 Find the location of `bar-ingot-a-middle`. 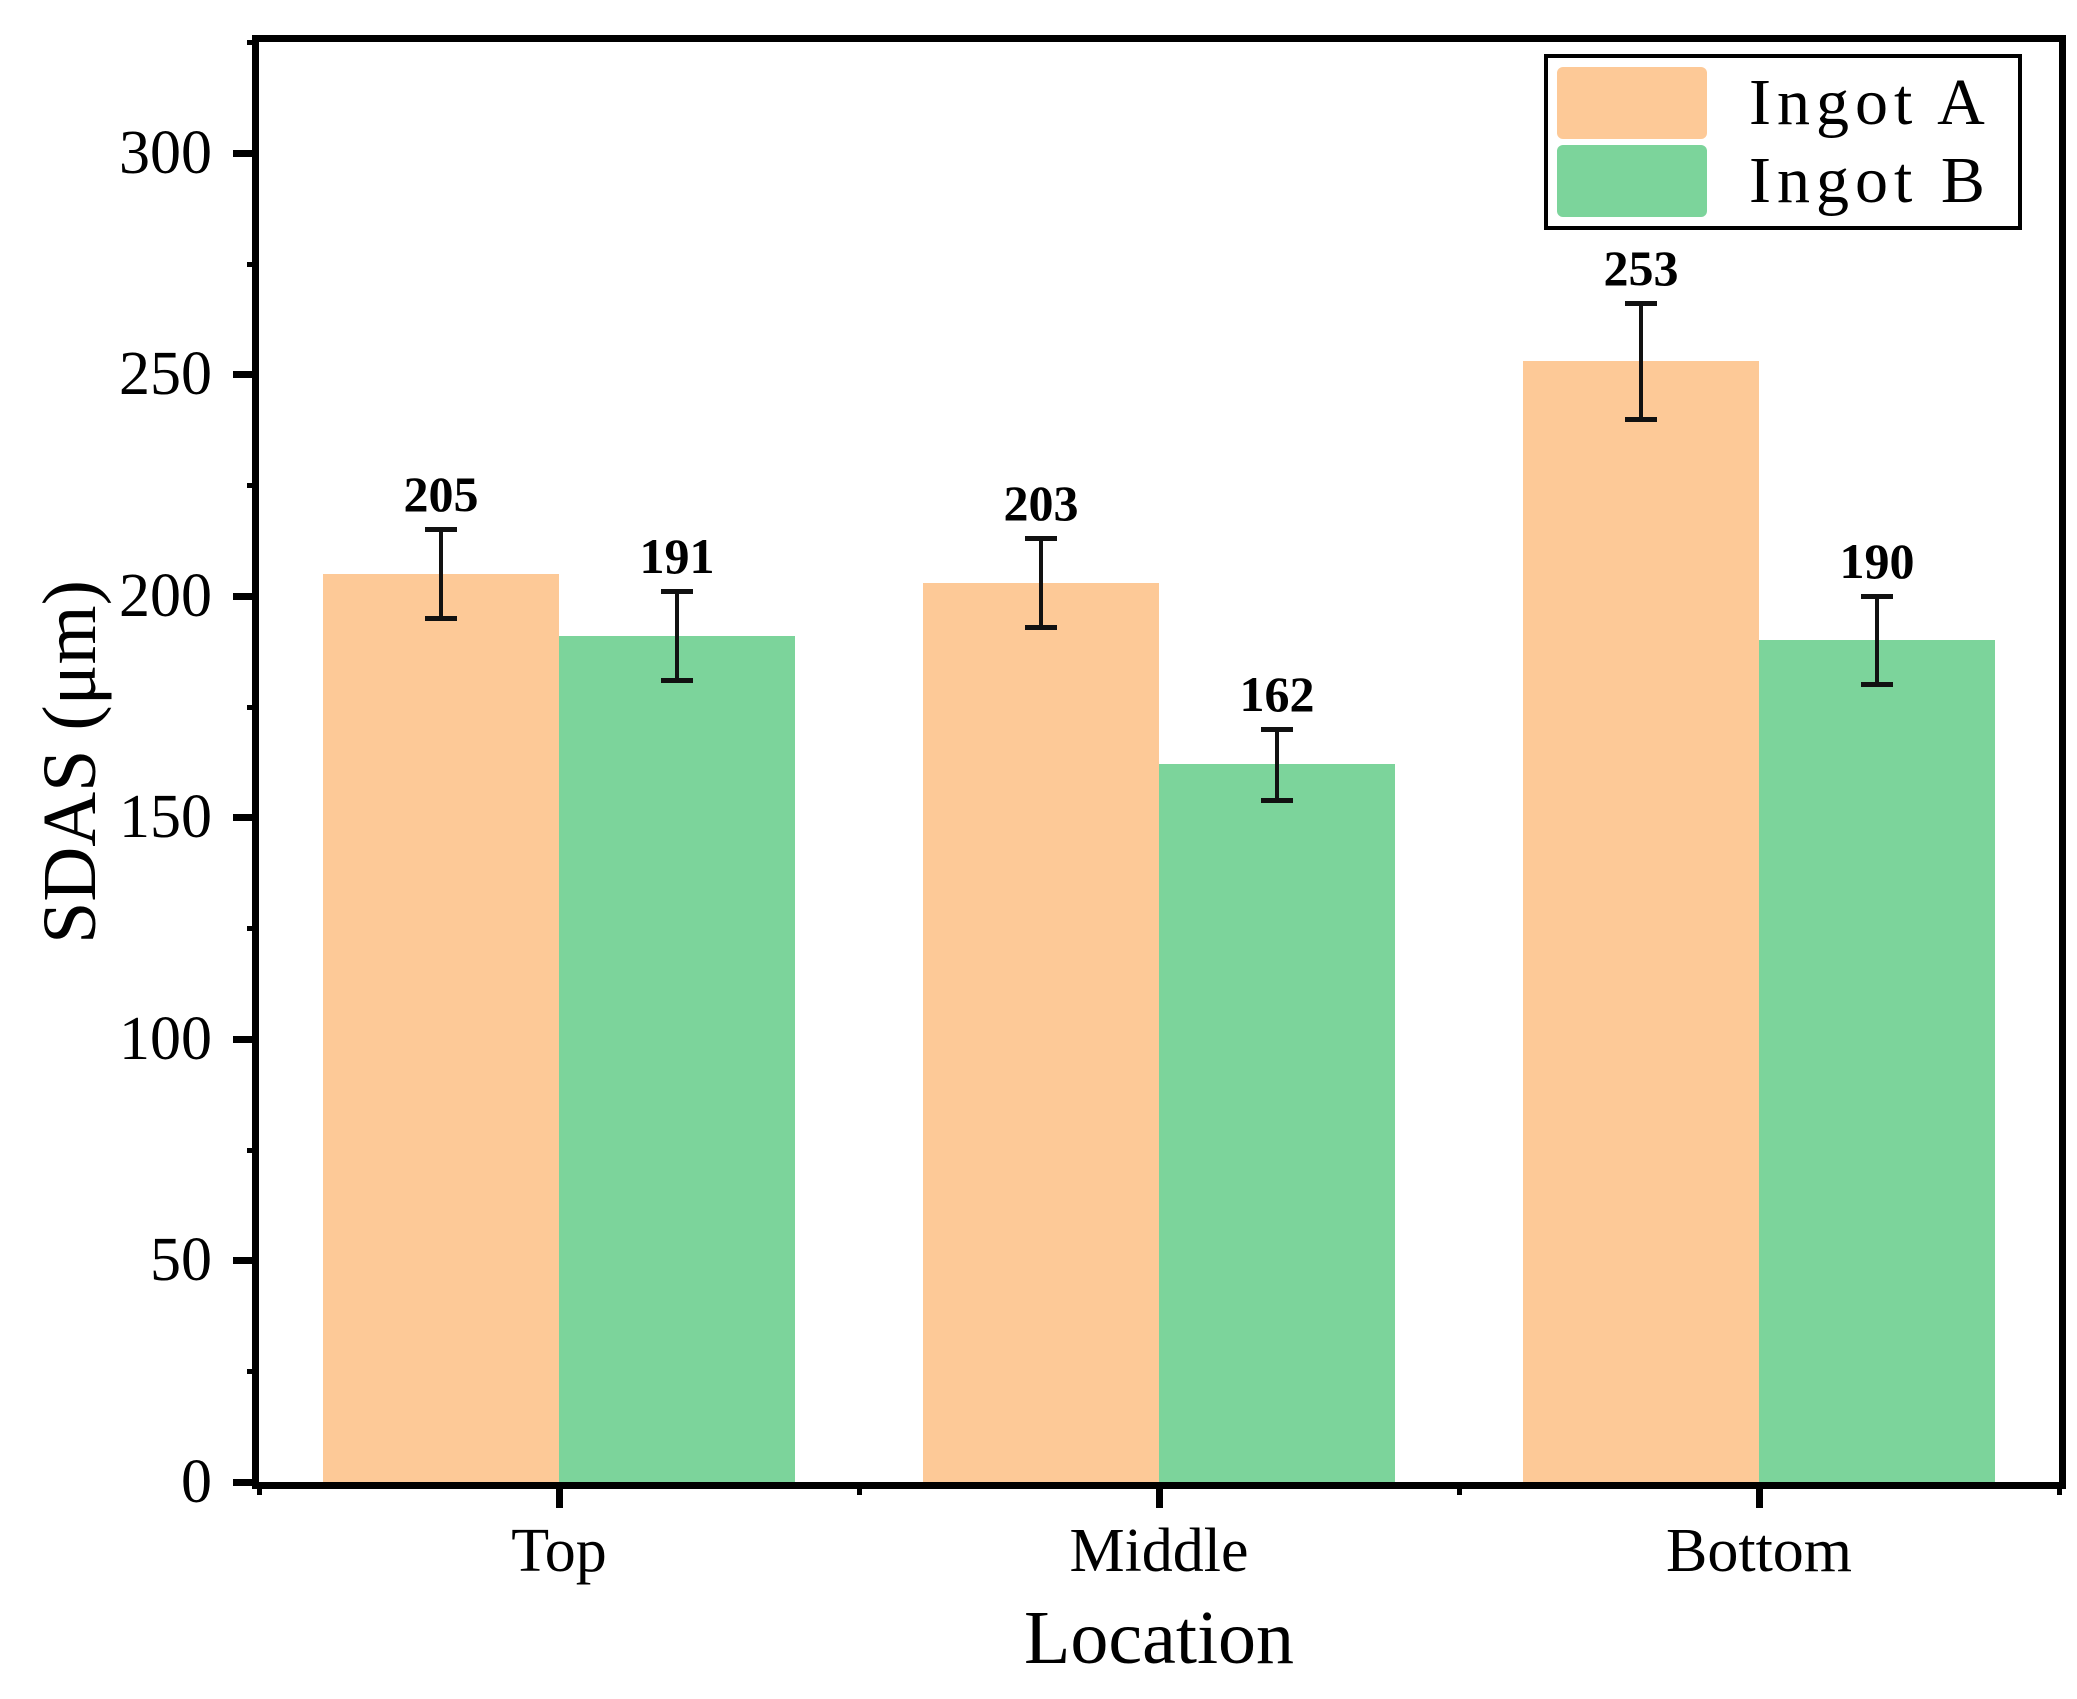

bar-ingot-a-middle is located at coordinates (1041, 1032).